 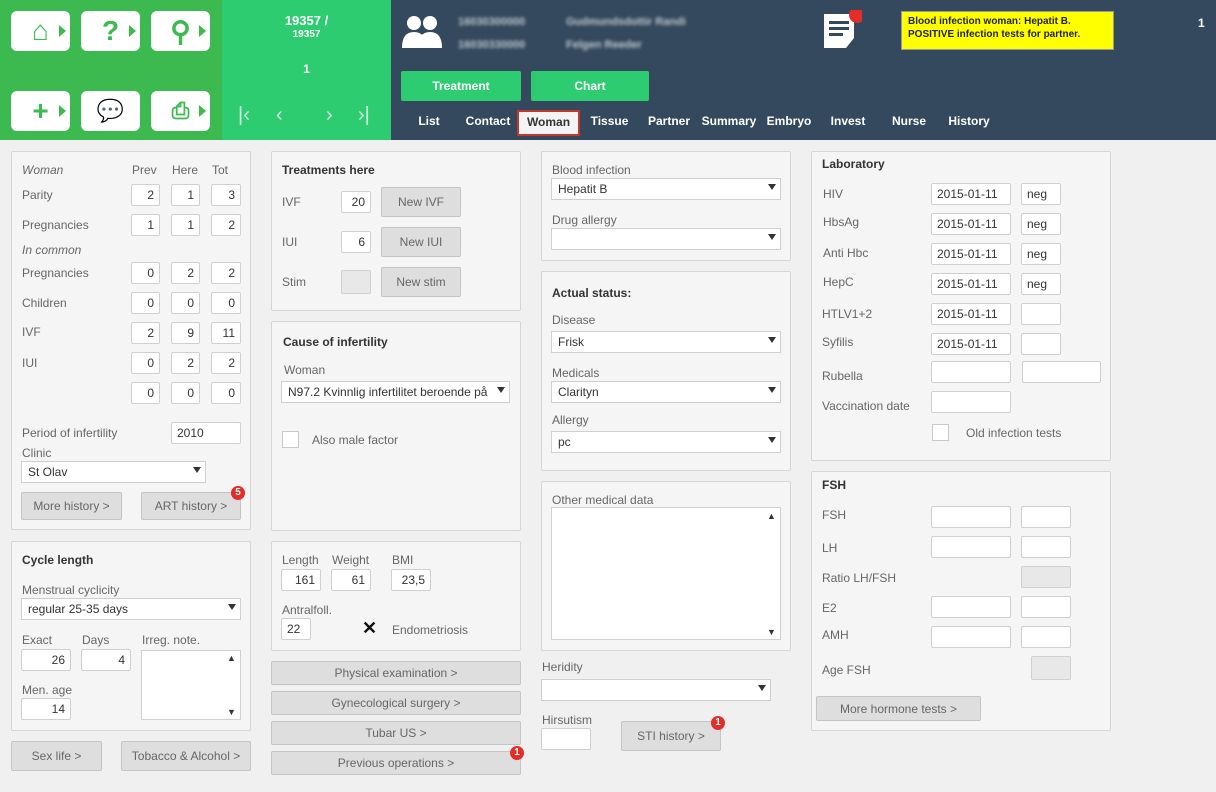 What do you see at coordinates (411, 580) in the screenshot?
I see `bmi-input: 23,5` at bounding box center [411, 580].